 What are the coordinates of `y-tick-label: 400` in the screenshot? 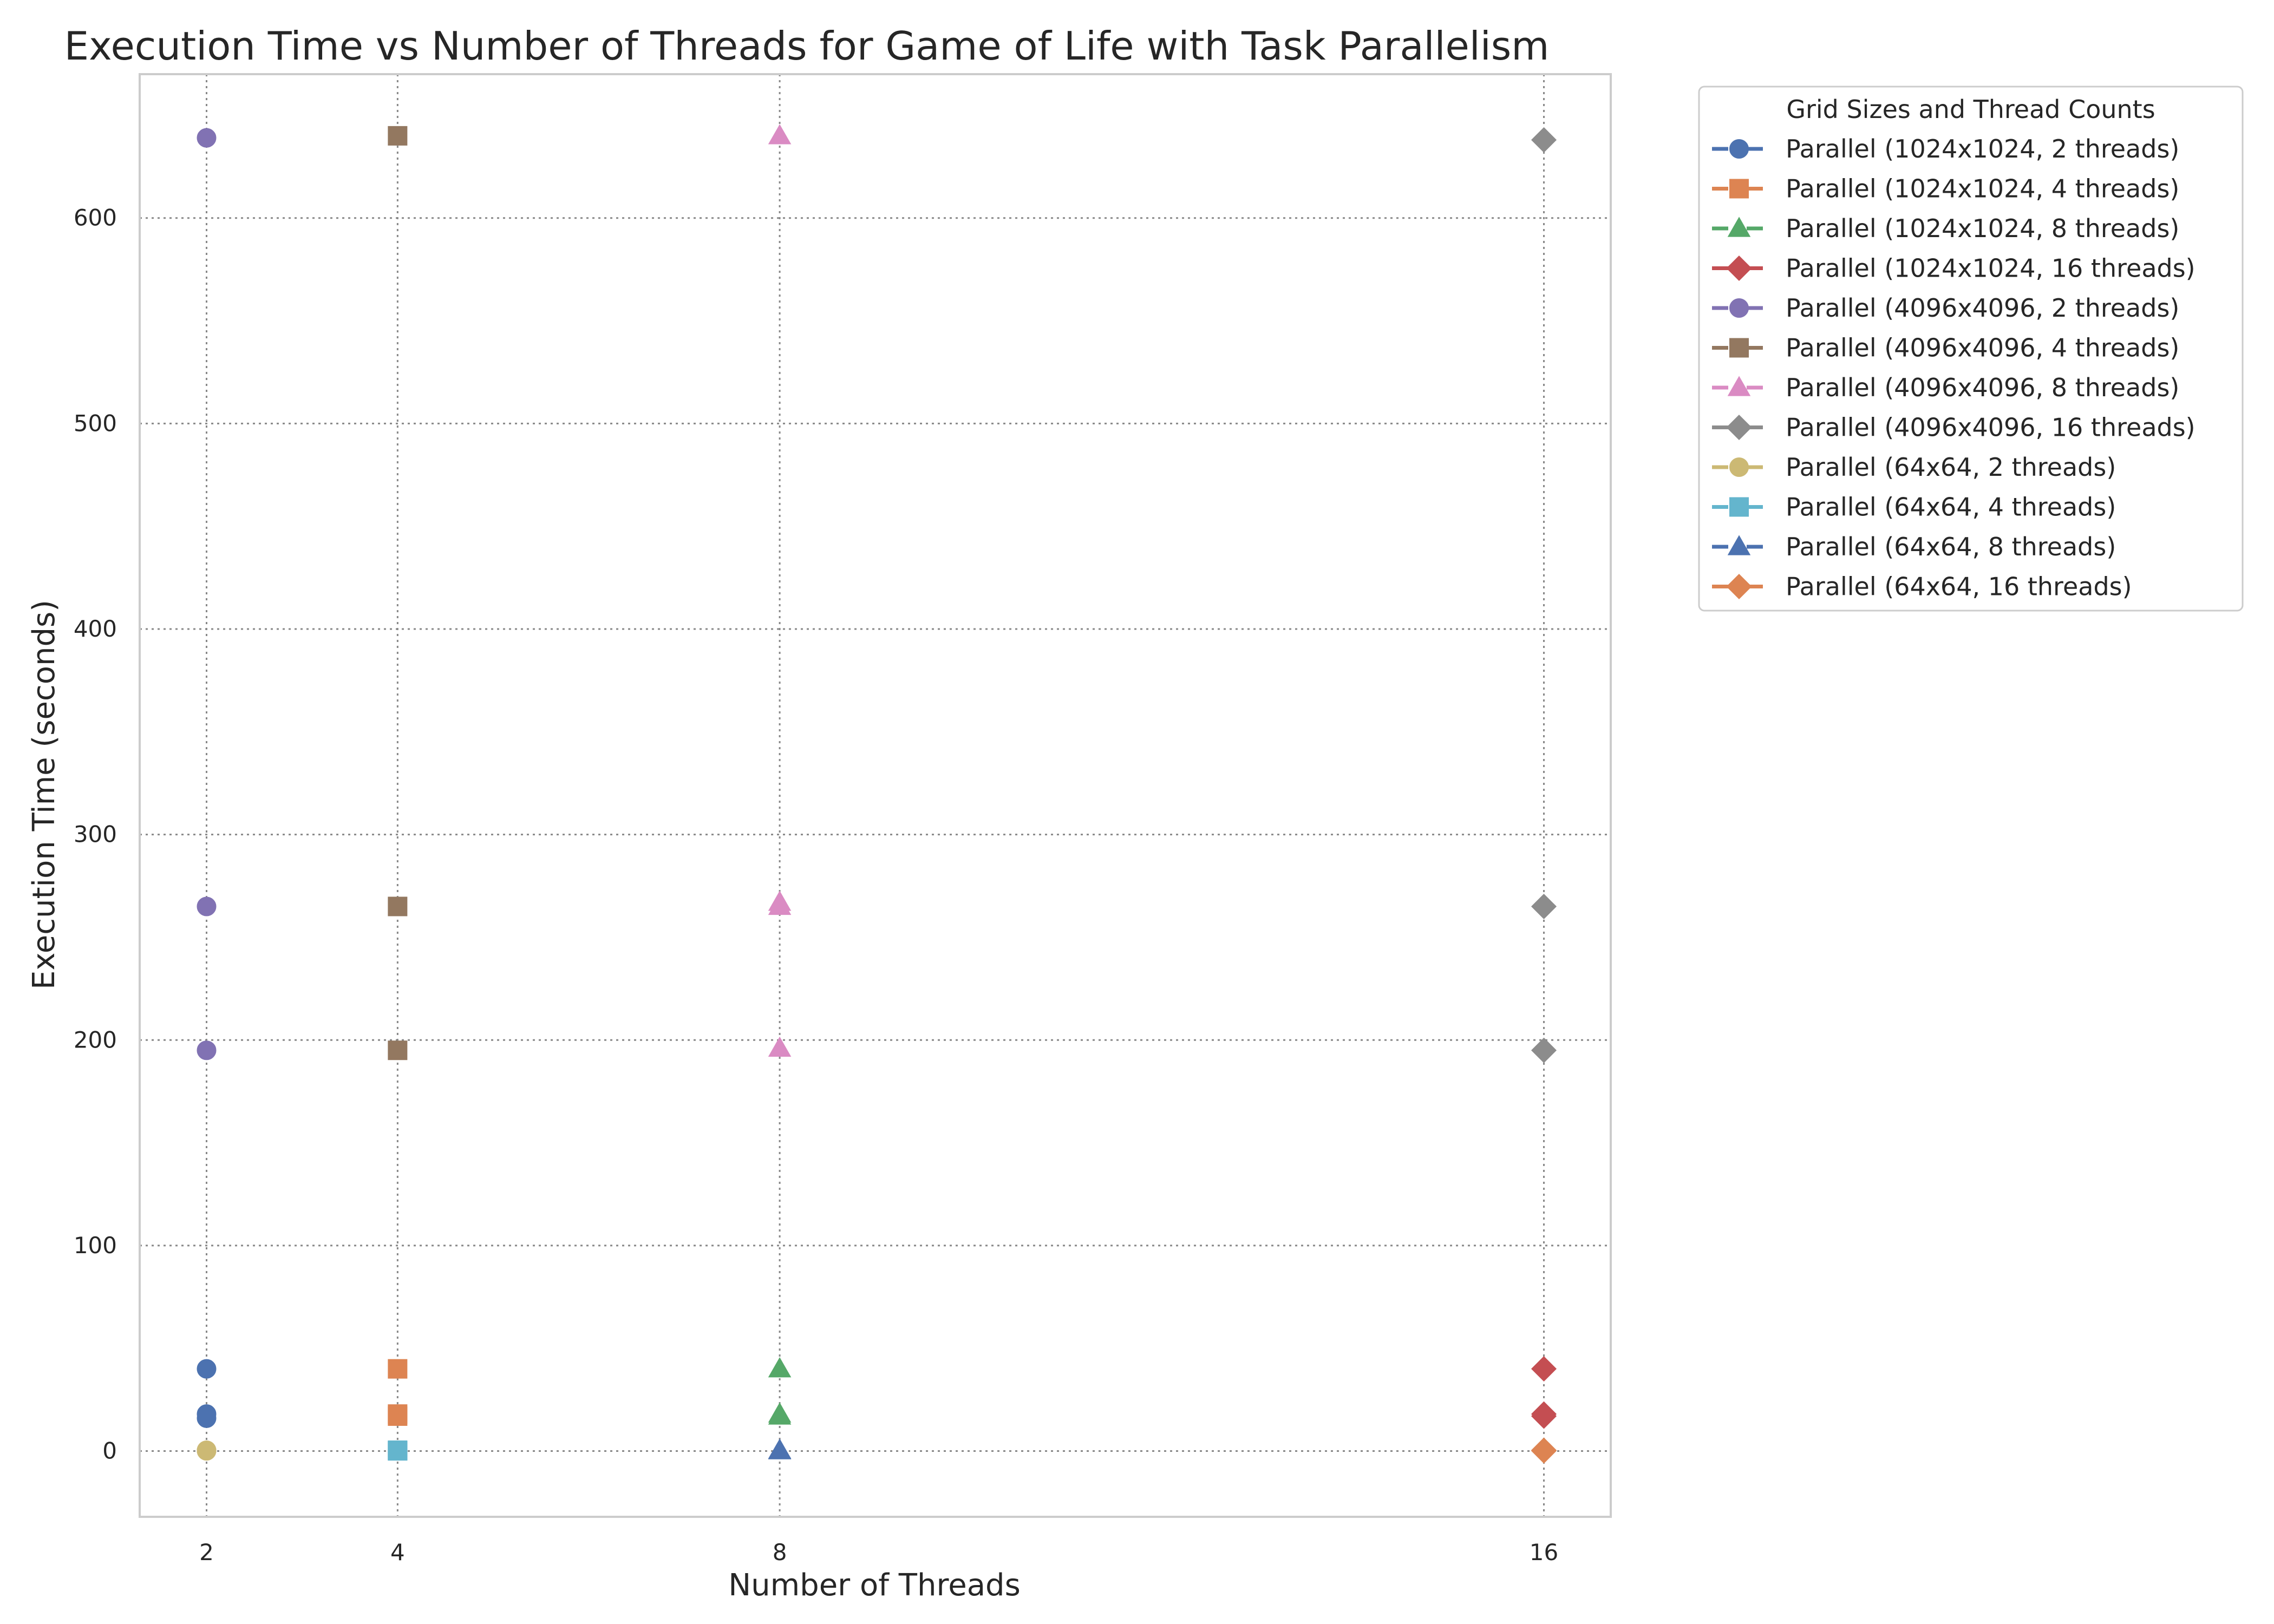 It's located at (96, 628).